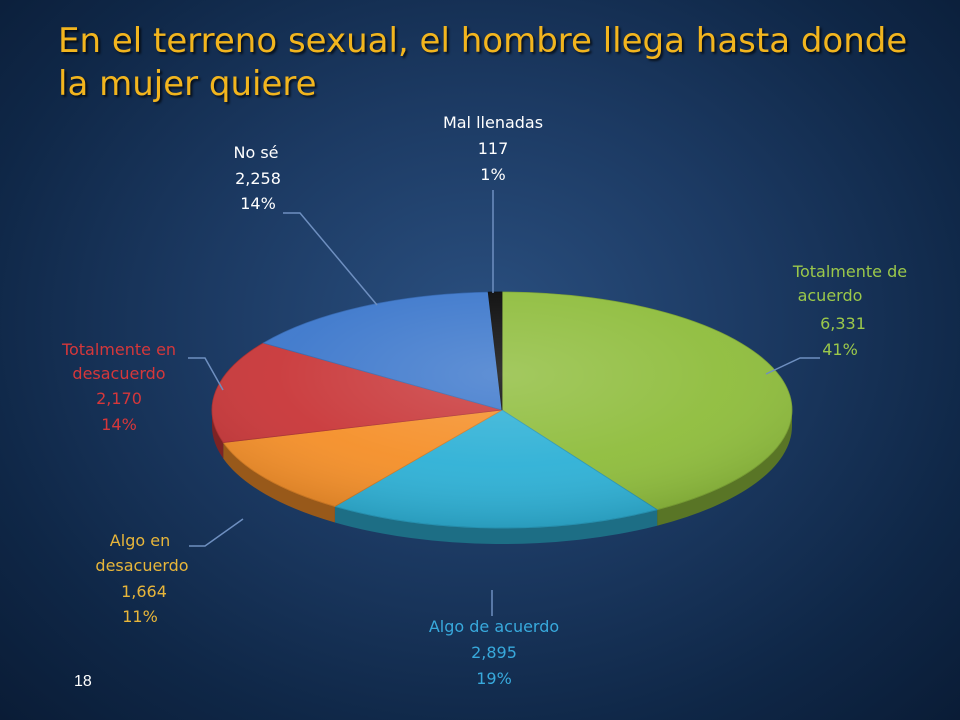  I want to click on data-label-name-totalmente-de-acuerdo: Totalmente de, so click(849, 271).